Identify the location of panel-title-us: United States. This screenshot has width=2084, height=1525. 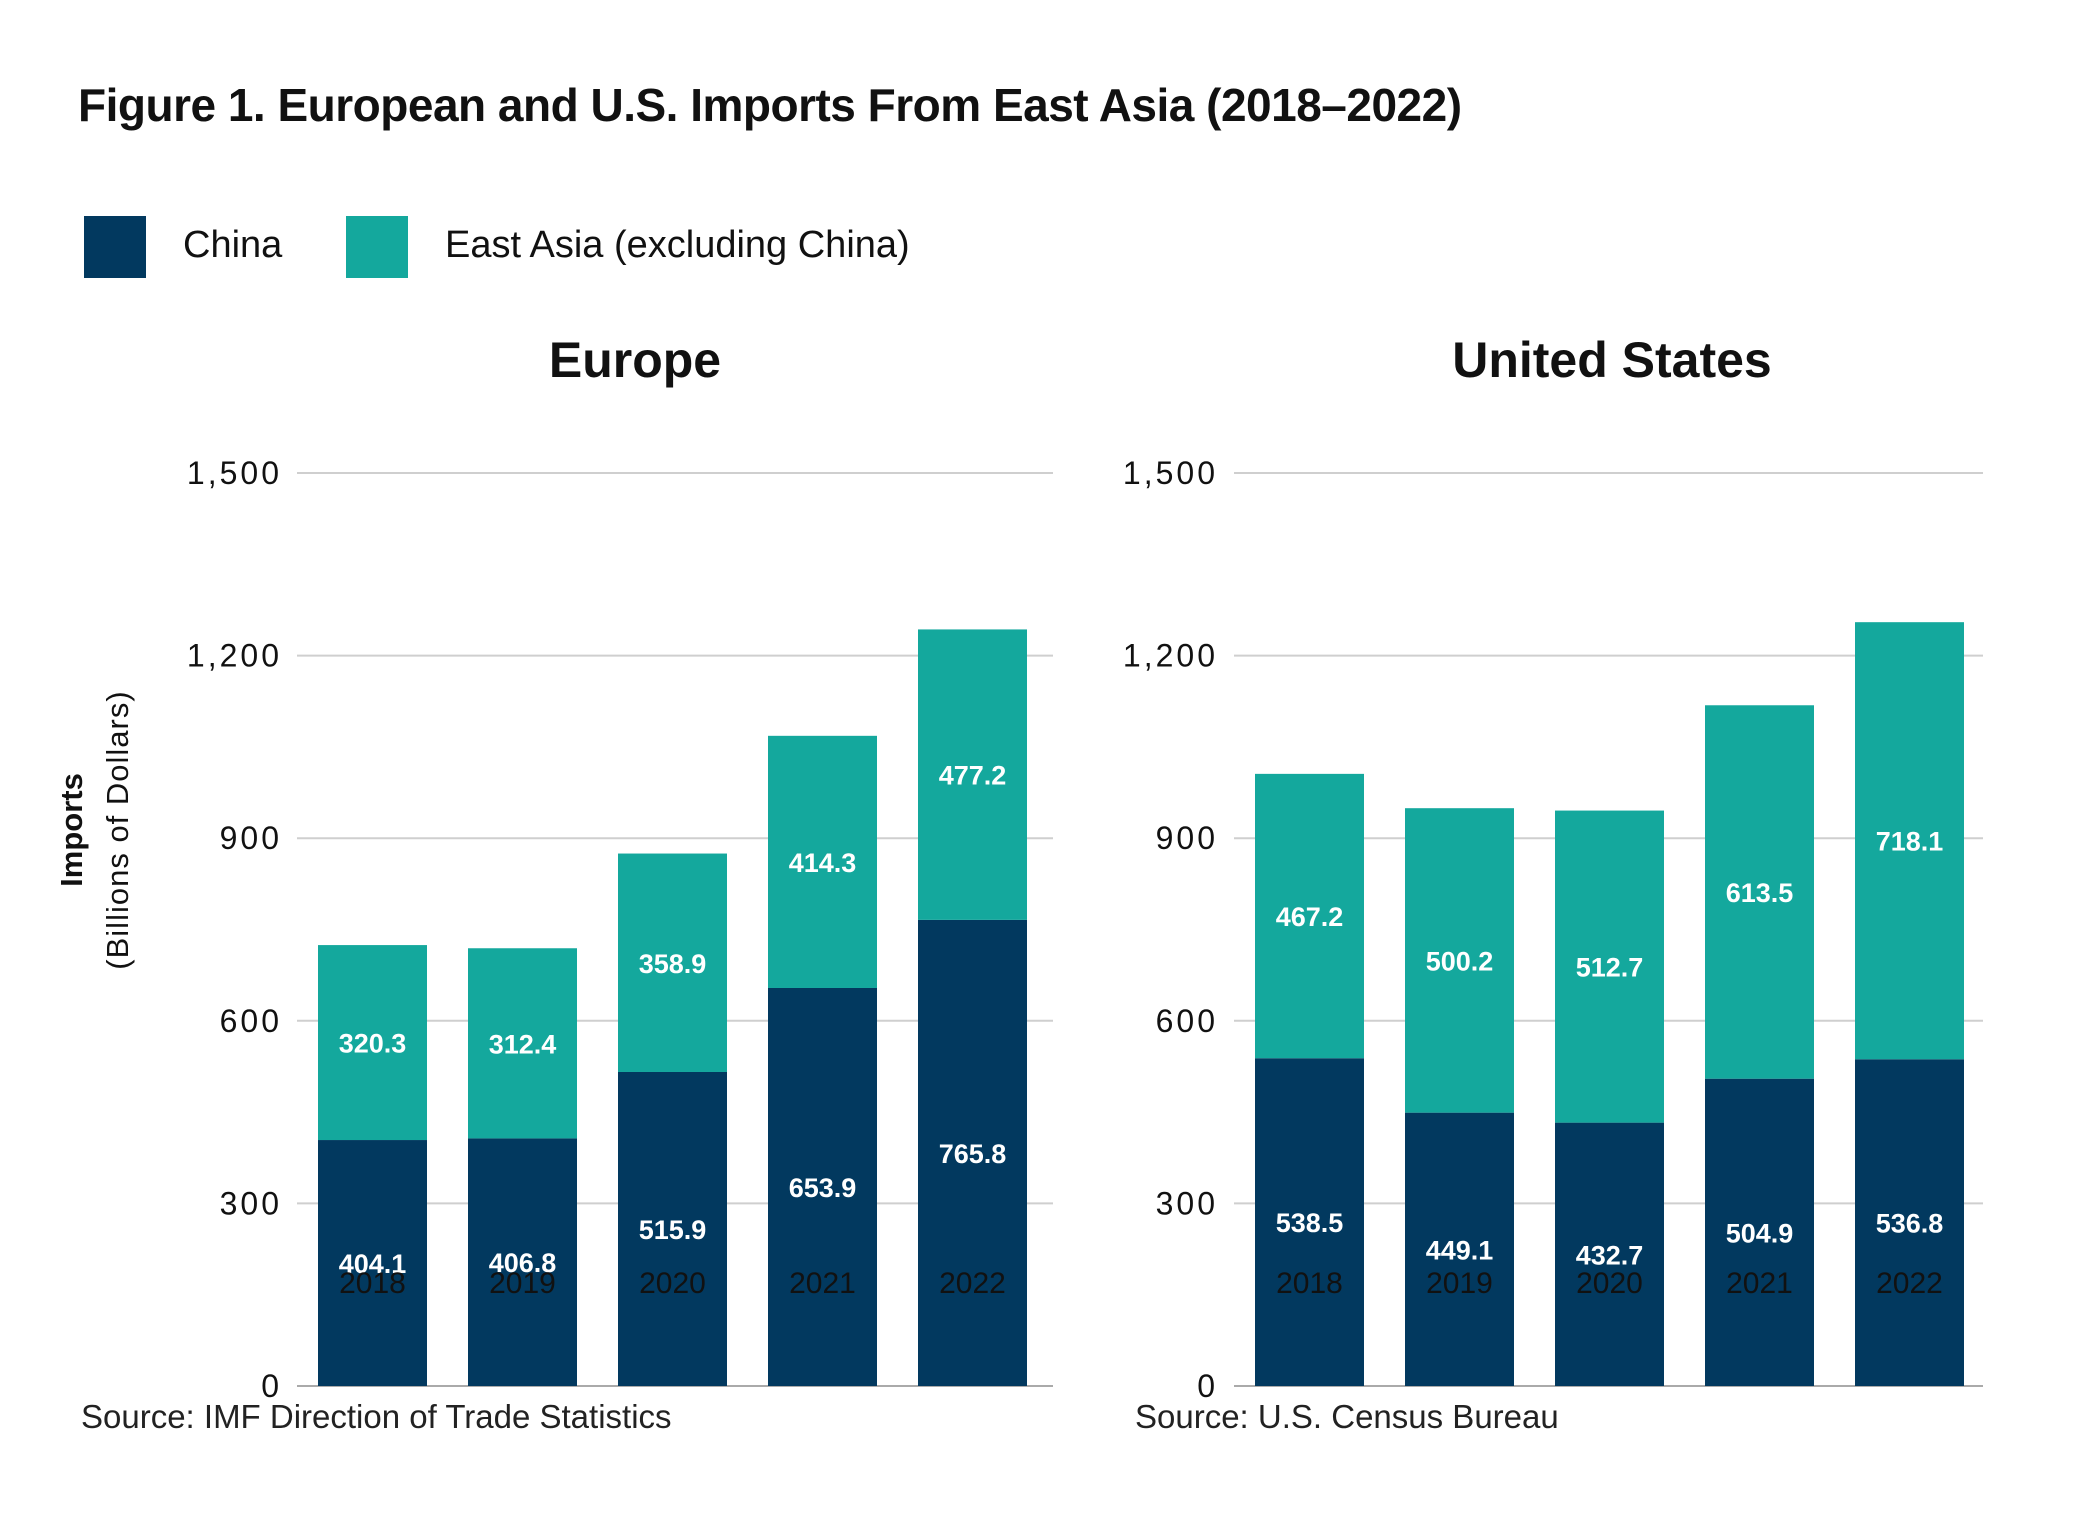
(1612, 360).